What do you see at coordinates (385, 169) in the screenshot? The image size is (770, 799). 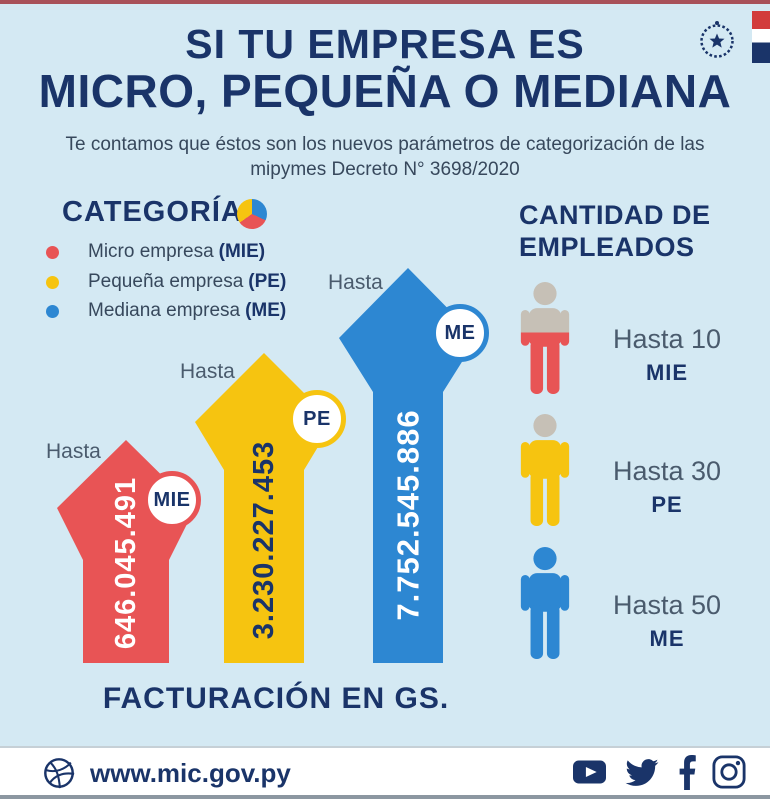 I see `subtitle-line2: mipymes Decreto N° 3698/2020` at bounding box center [385, 169].